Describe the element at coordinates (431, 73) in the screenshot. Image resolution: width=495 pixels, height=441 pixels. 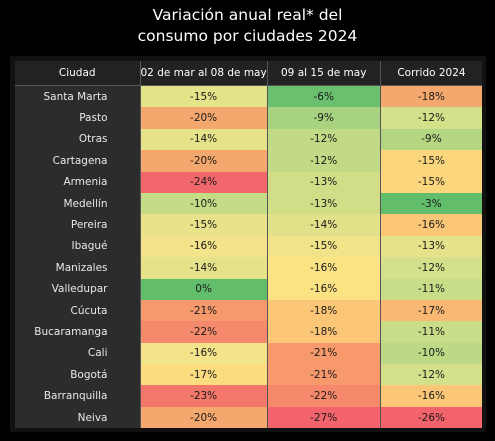
I see `column-header-ytd: Corrido 2024` at that location.